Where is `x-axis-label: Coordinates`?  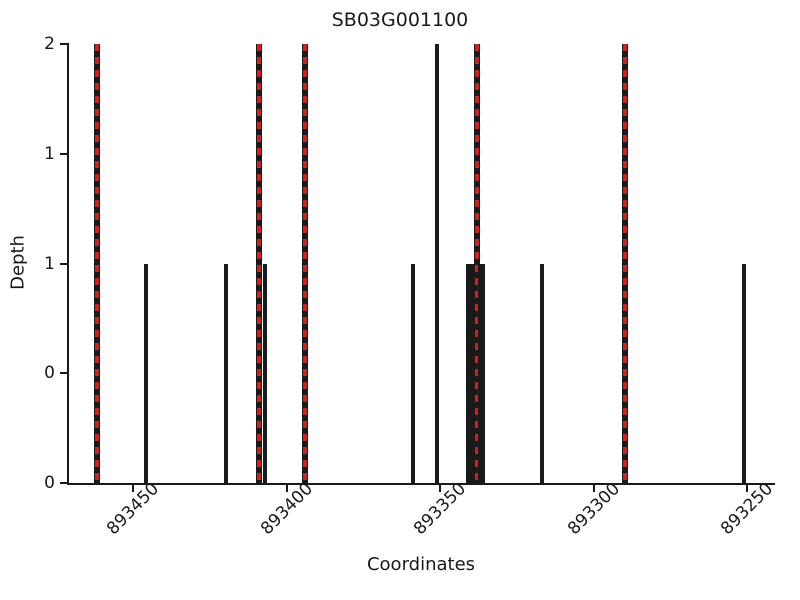
x-axis-label: Coordinates is located at coordinates (421, 564).